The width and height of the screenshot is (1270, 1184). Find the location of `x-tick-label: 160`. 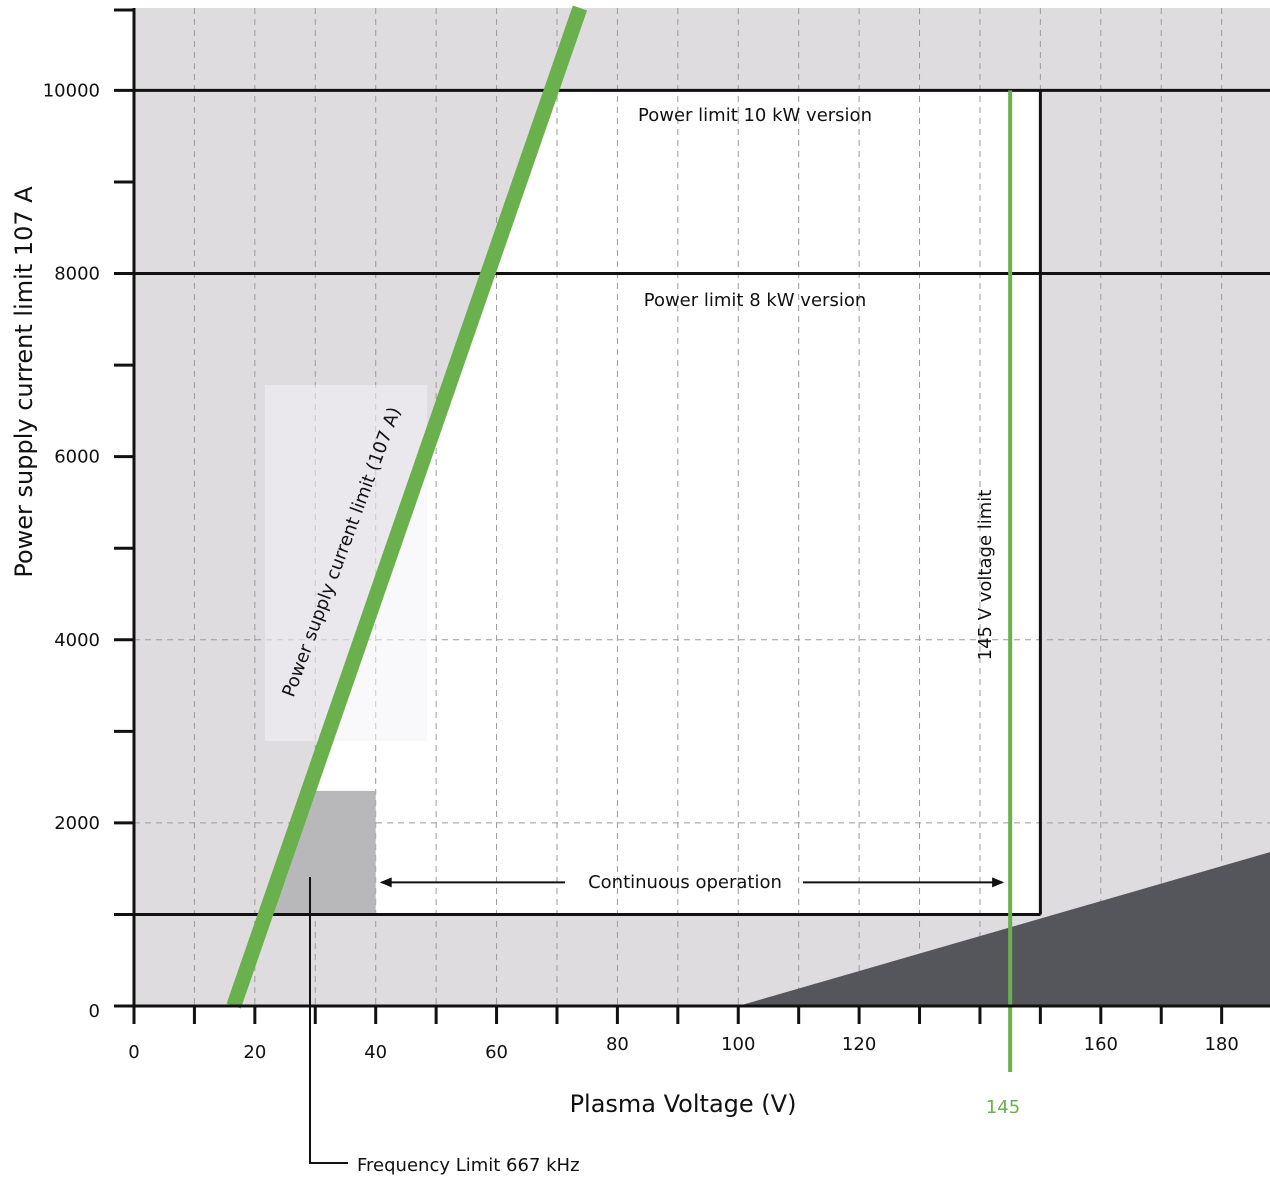

x-tick-label: 160 is located at coordinates (1101, 1044).